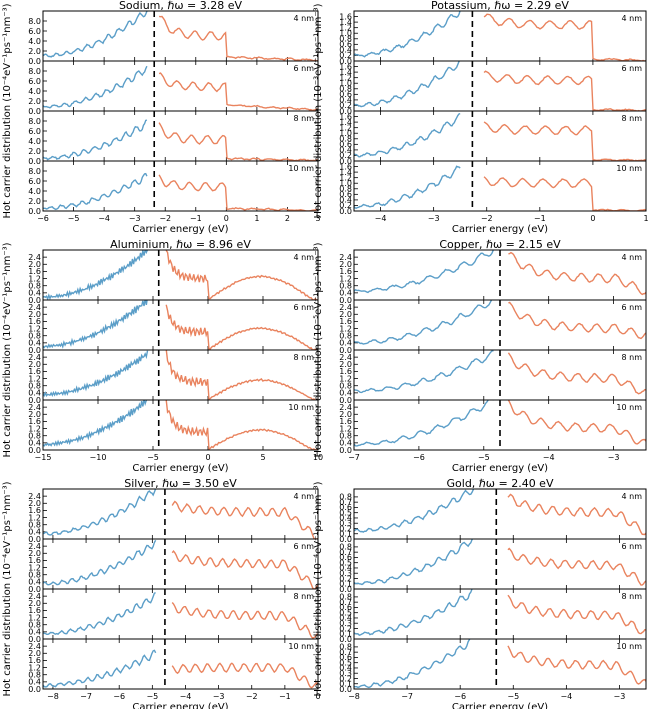 Image resolution: width=651 pixels, height=709 pixels. Describe the element at coordinates (354, 457) in the screenshot. I see `x-tick-label: −7` at that location.